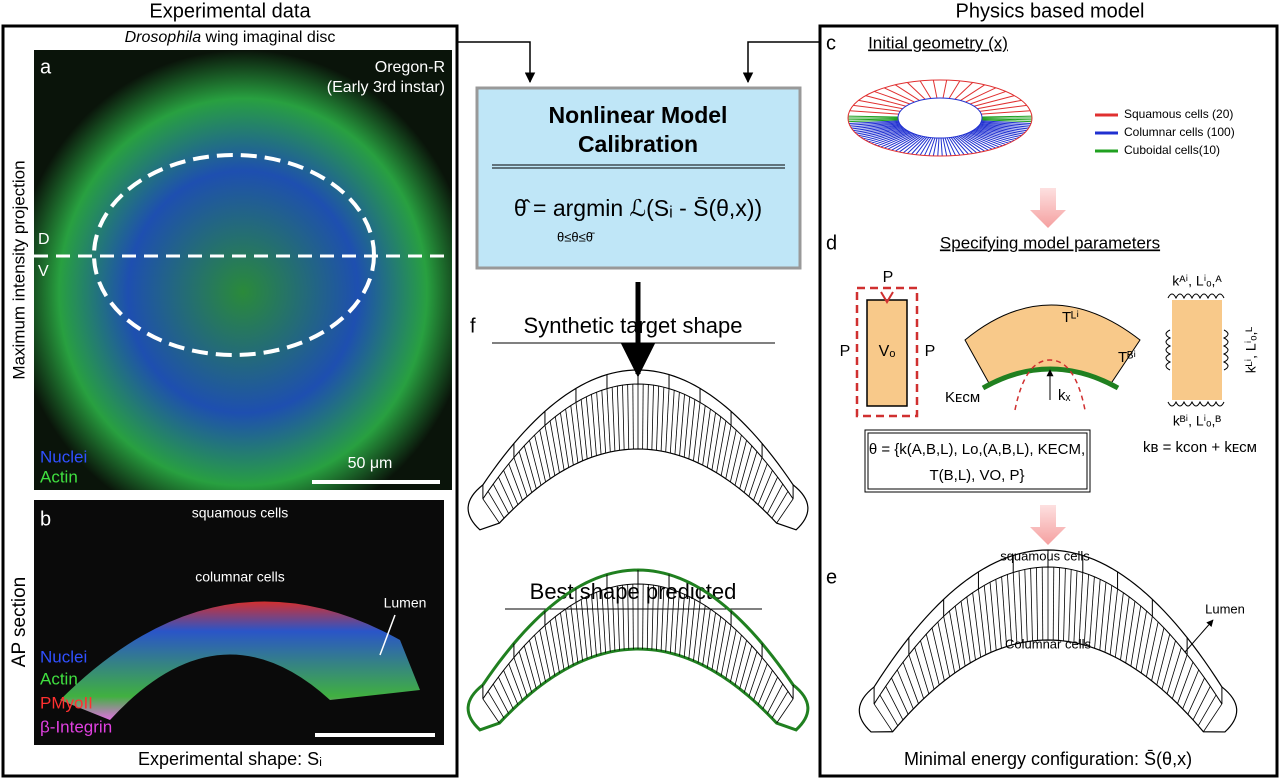  What do you see at coordinates (1048, 208) in the screenshot?
I see `flow-arrow` at bounding box center [1048, 208].